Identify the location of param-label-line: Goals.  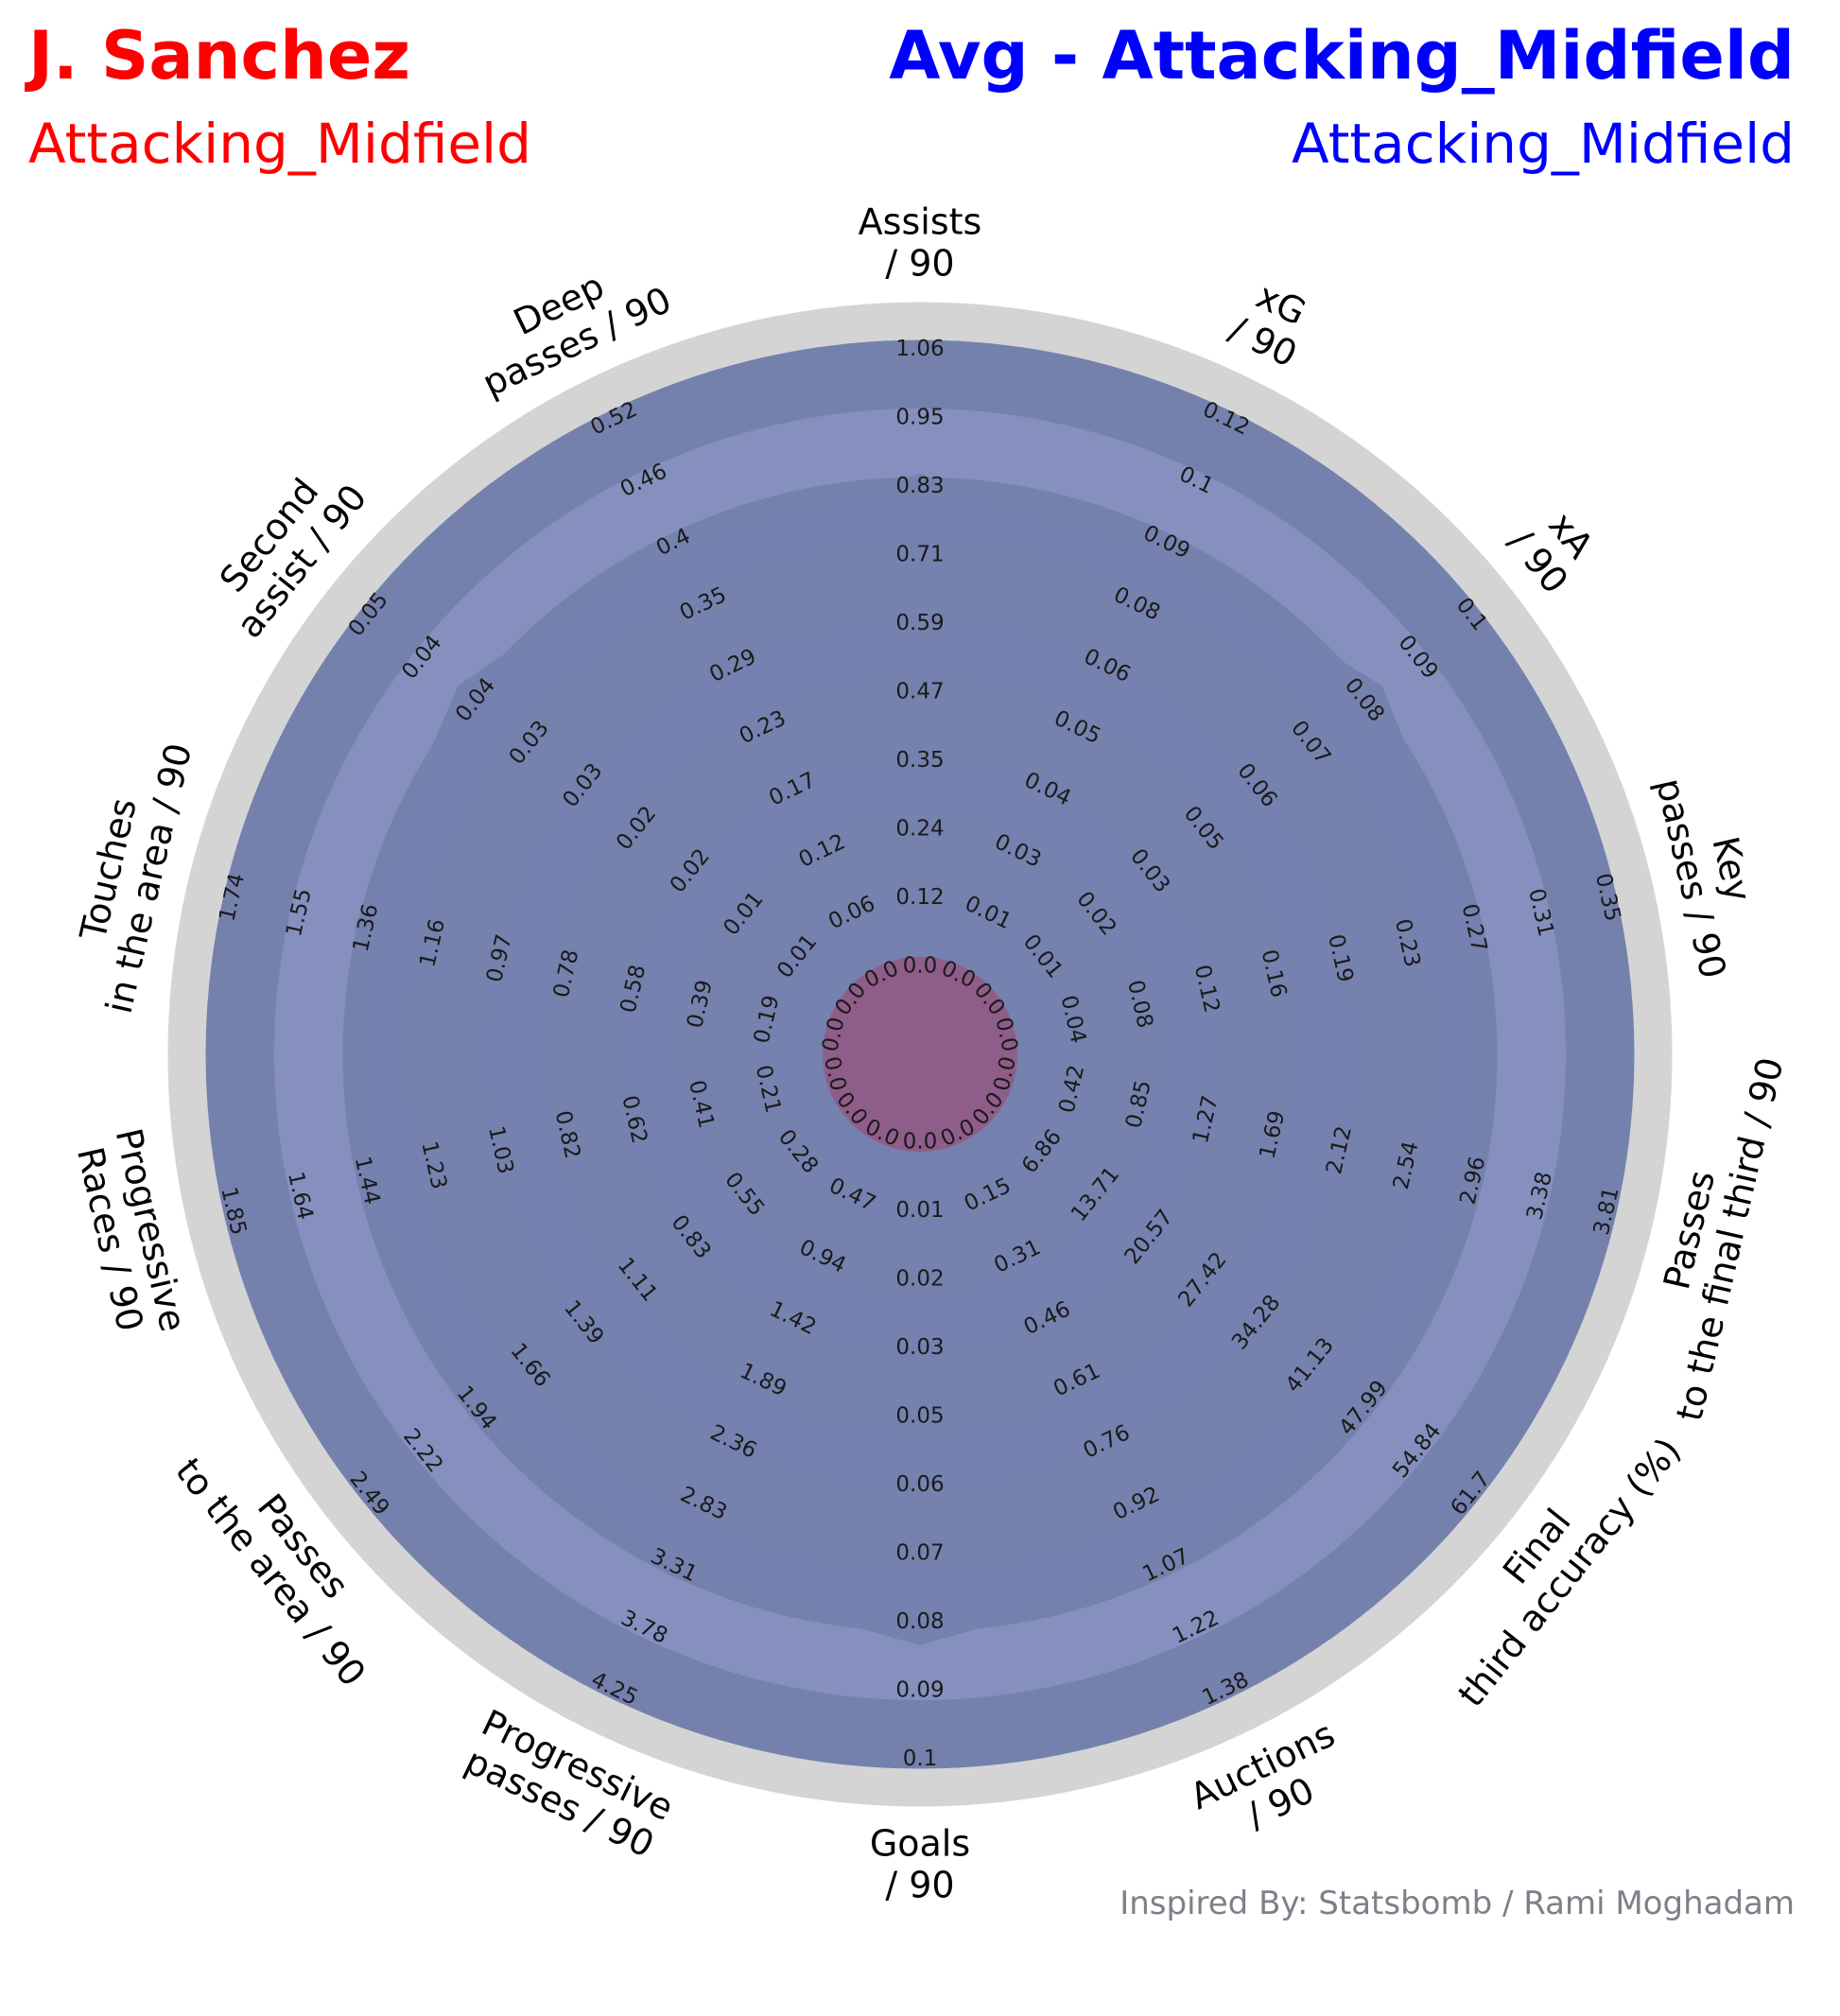
(920, 1844).